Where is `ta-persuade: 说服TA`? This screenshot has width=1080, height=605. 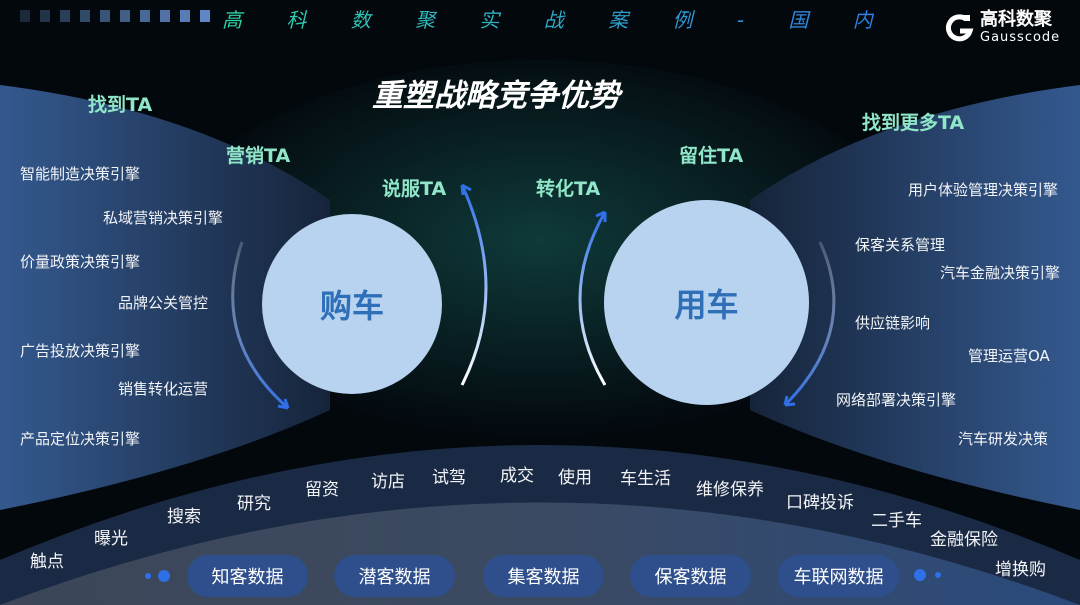
ta-persuade: 说服TA is located at coordinates (414, 189).